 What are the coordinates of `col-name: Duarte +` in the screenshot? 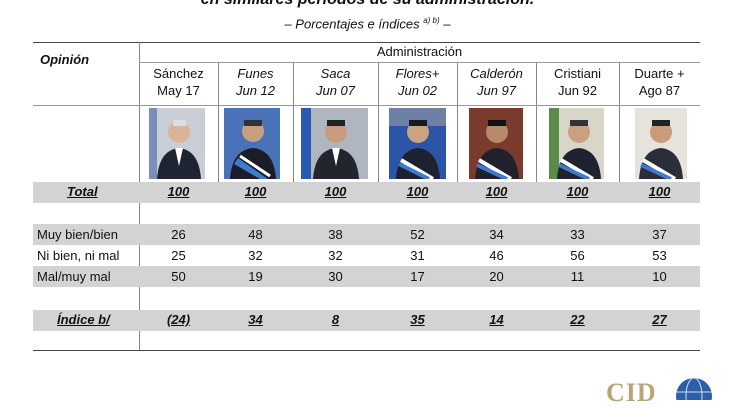 It's located at (659, 73).